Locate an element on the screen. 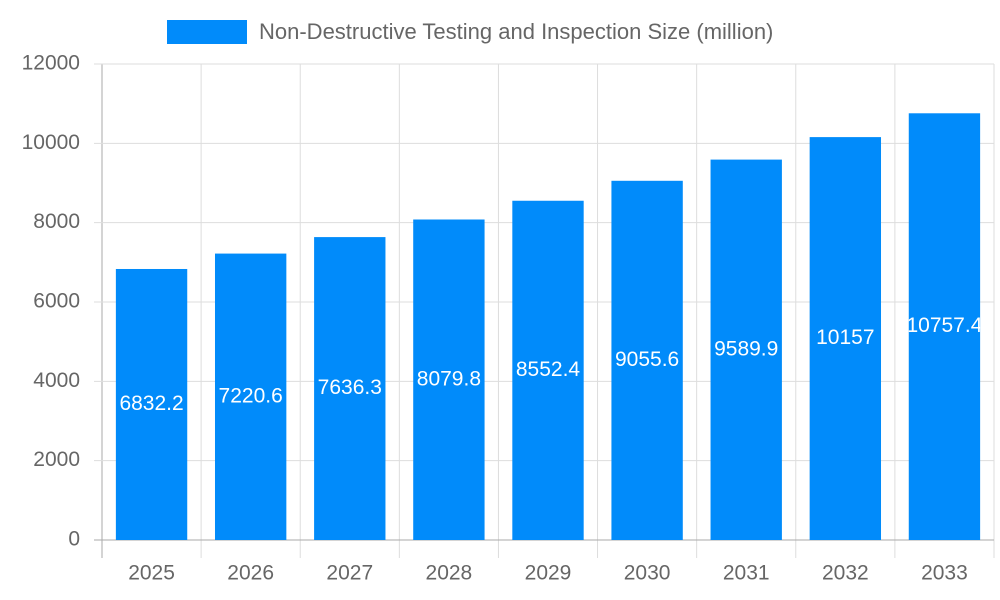 The height and width of the screenshot is (600, 1000). x-tick-label: 2033 is located at coordinates (944, 573).